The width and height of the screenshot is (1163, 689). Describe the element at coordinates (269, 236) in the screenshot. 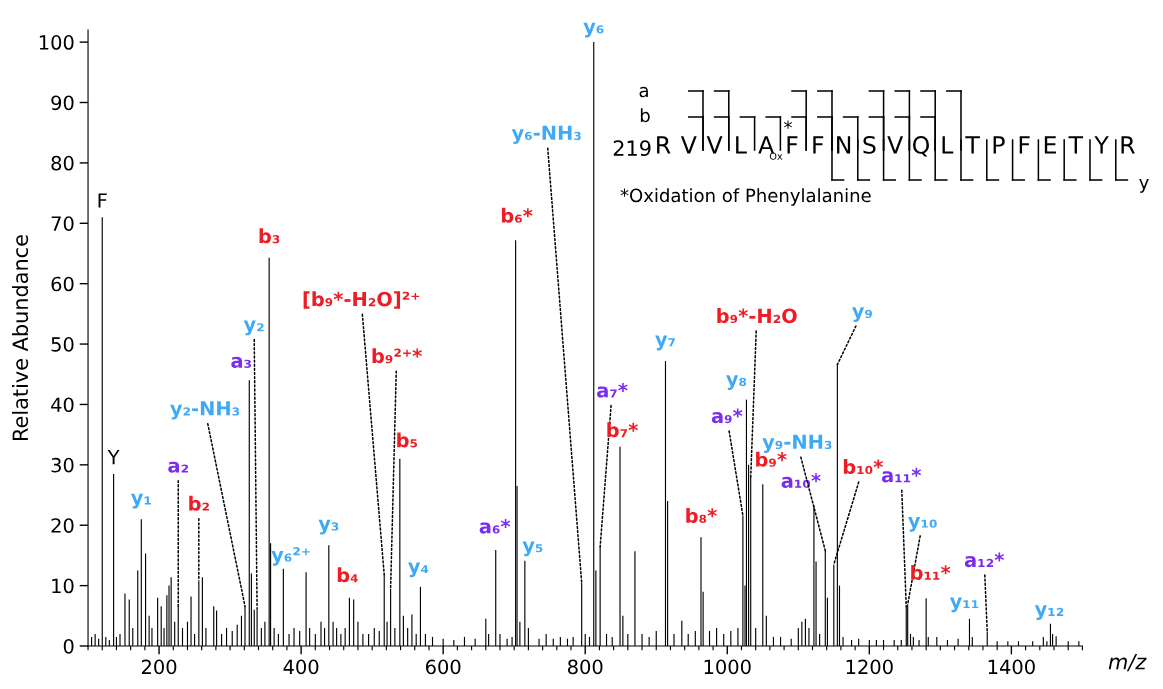

I see `annotation: b₃` at that location.